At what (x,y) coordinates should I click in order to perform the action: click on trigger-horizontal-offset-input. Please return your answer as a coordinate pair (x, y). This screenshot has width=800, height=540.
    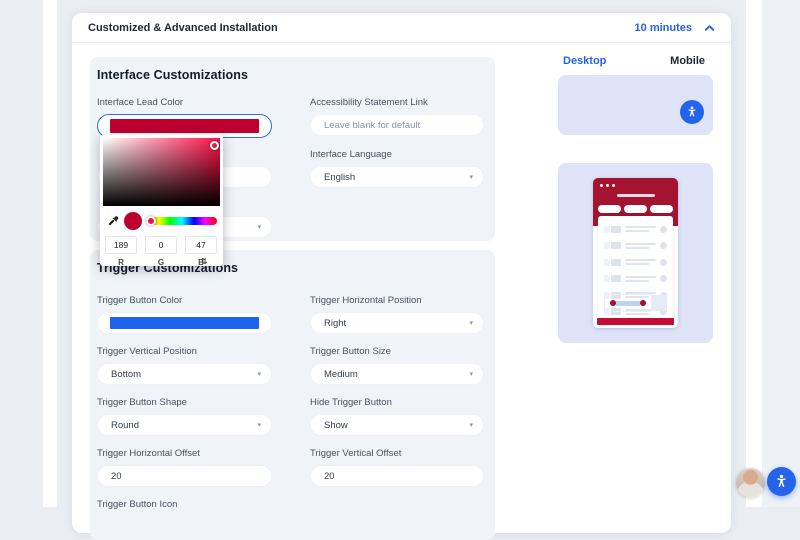
    Looking at the image, I should click on (184, 476).